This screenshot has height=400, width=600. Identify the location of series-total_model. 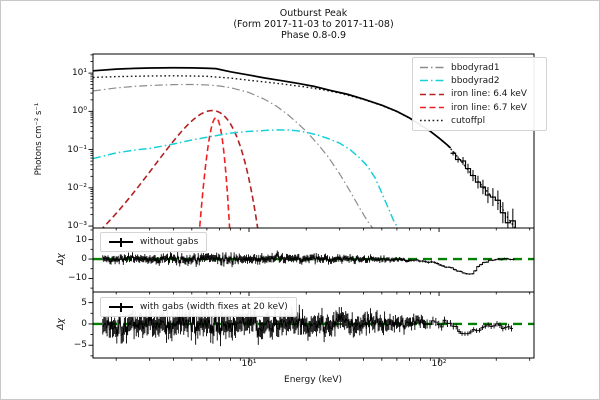
(272, 107).